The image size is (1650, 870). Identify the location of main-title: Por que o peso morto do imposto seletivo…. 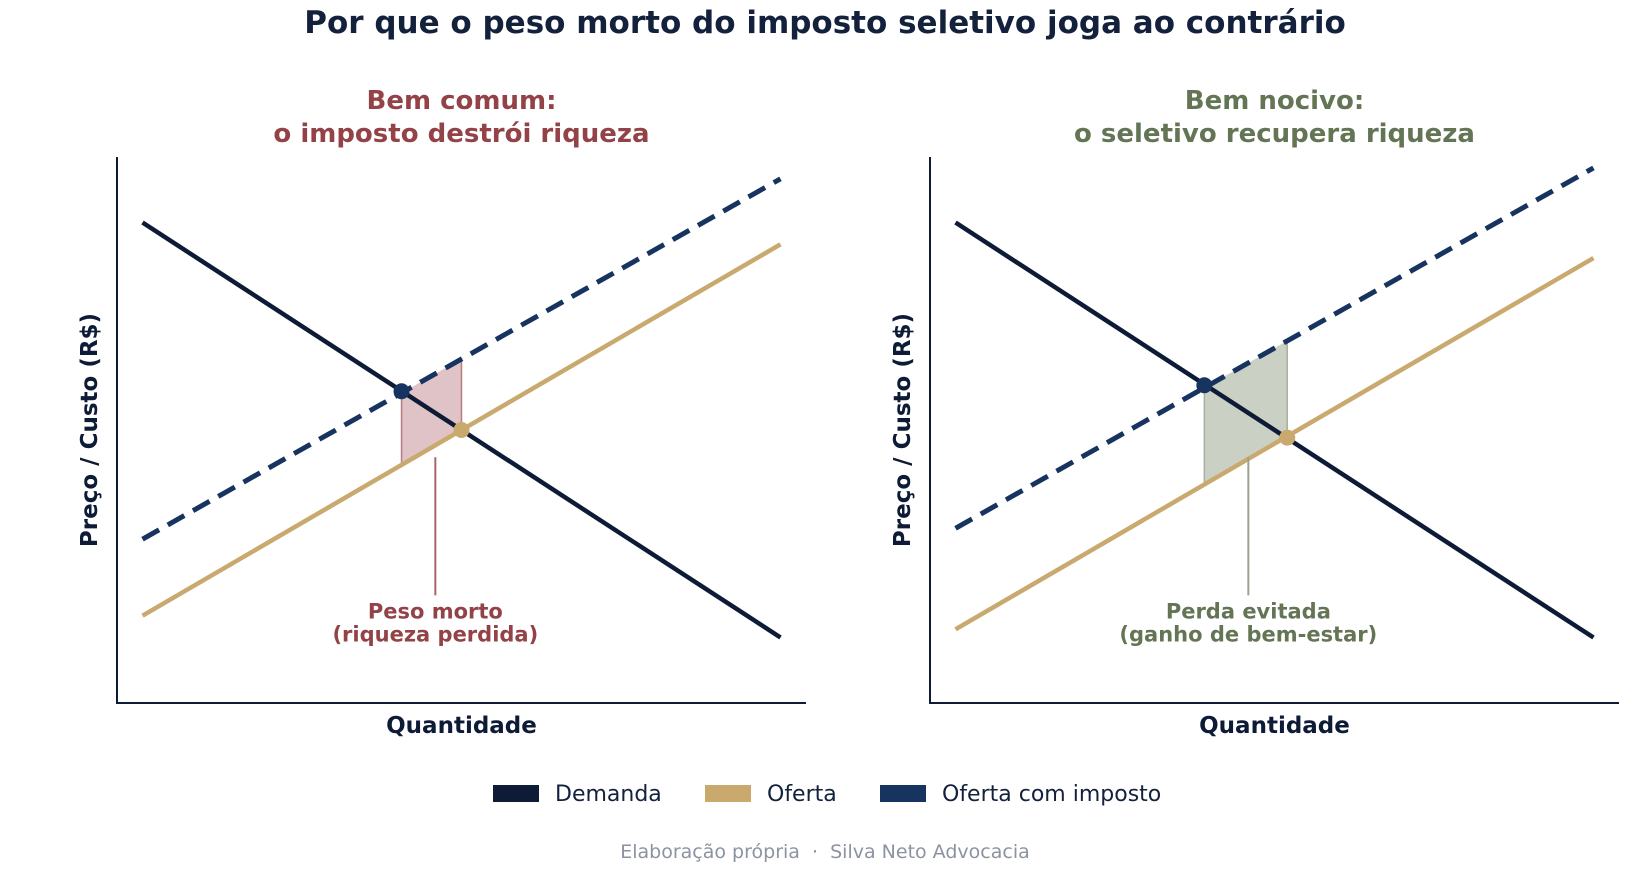
(825, 23).